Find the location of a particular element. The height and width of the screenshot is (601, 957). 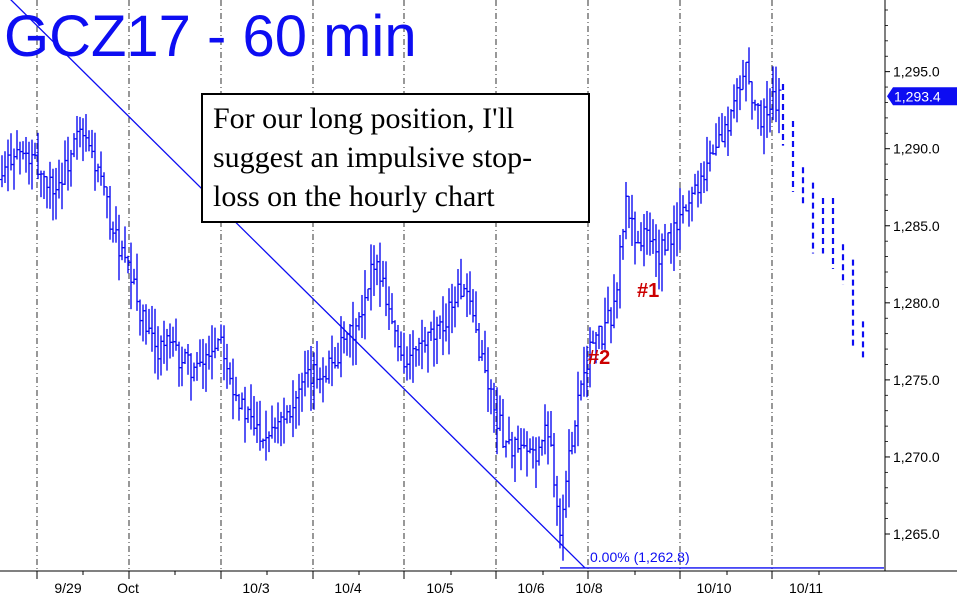

date-label: 10/11 is located at coordinates (806, 588).